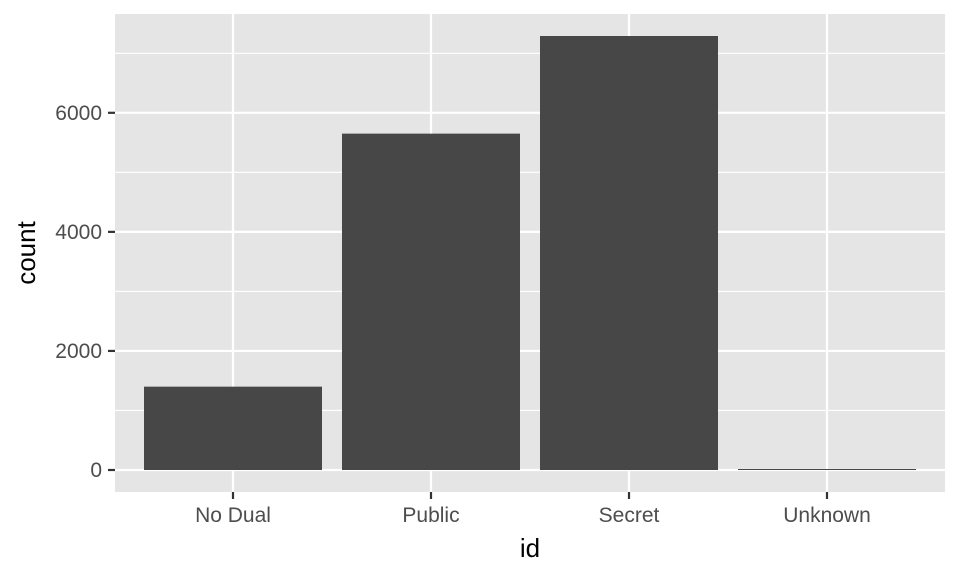 The height and width of the screenshot is (576, 960). I want to click on x-tick-label: Secret, so click(629, 515).